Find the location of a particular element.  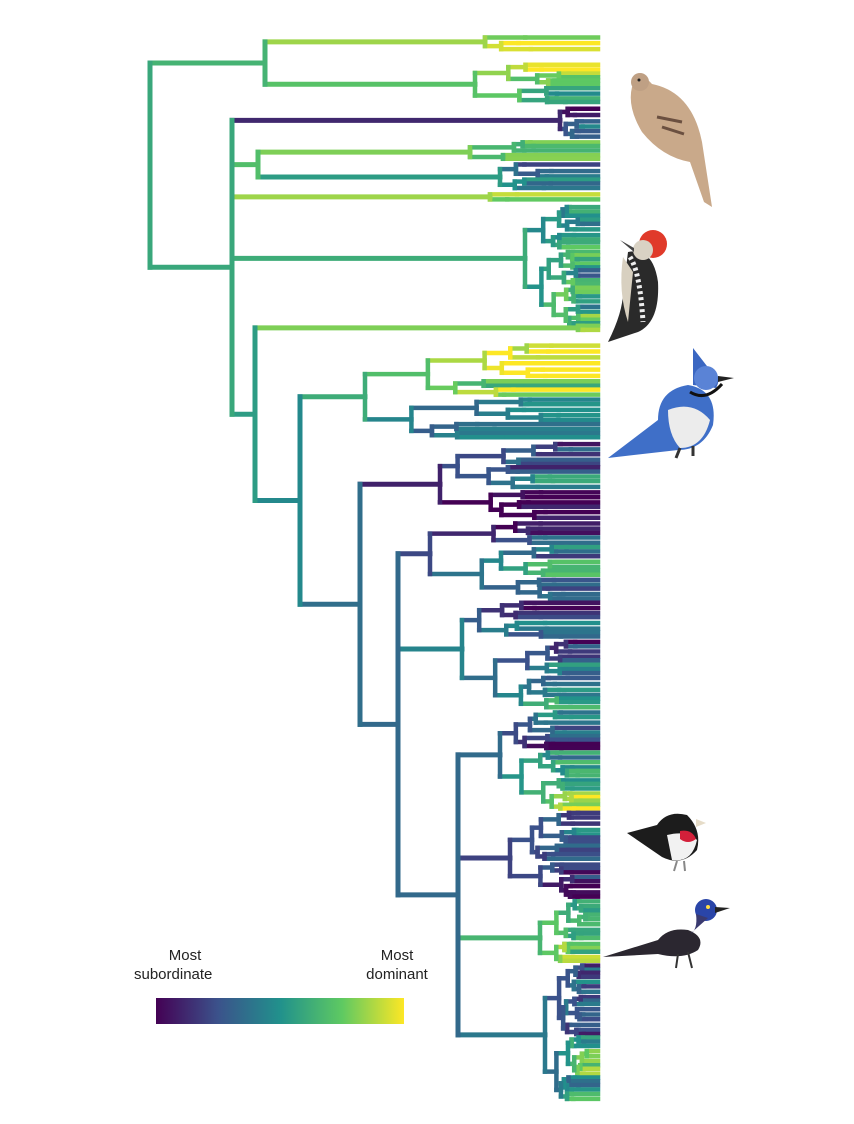

mourning-dove-image is located at coordinates (671, 140).